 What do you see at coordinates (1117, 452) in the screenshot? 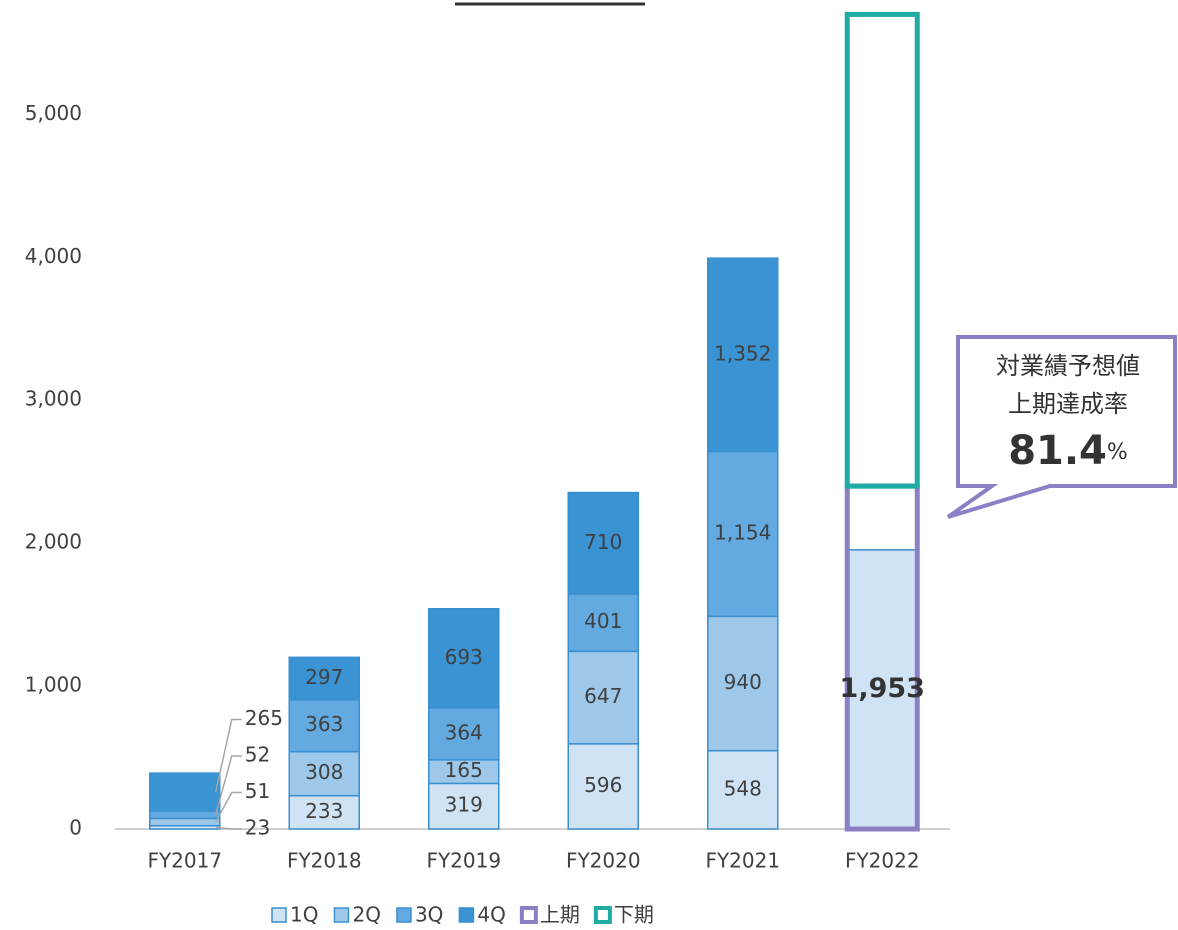
I see `rate-unit: %` at bounding box center [1117, 452].